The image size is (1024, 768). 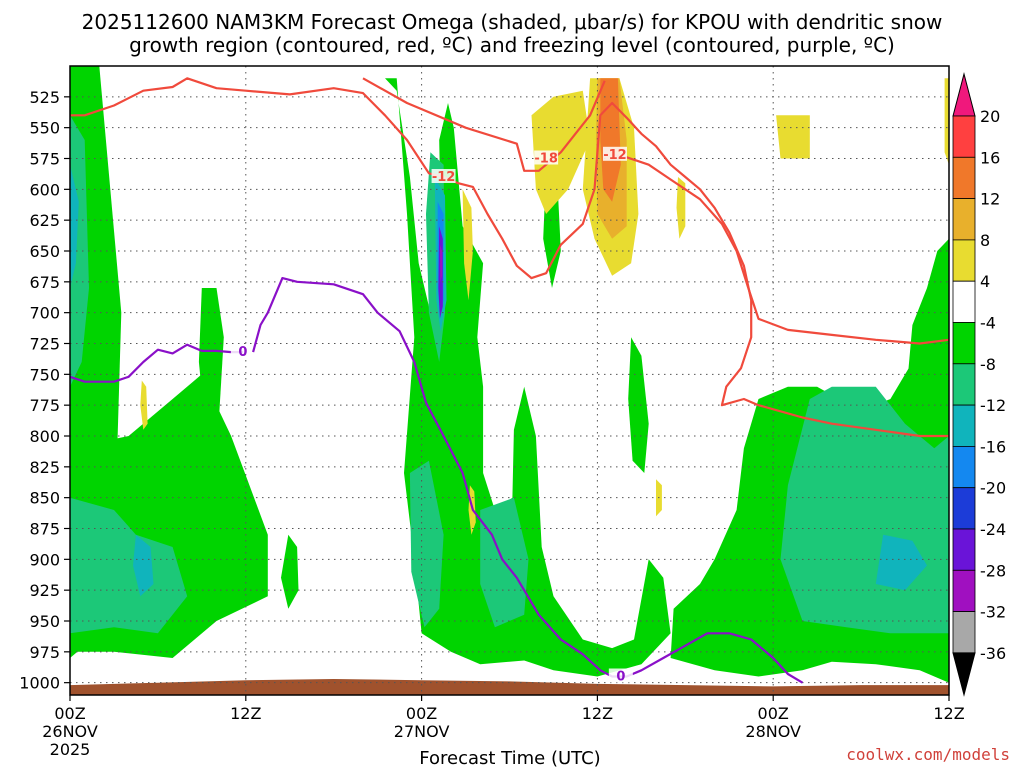 I want to click on y-tick-label-525: 525, so click(x=44, y=97).